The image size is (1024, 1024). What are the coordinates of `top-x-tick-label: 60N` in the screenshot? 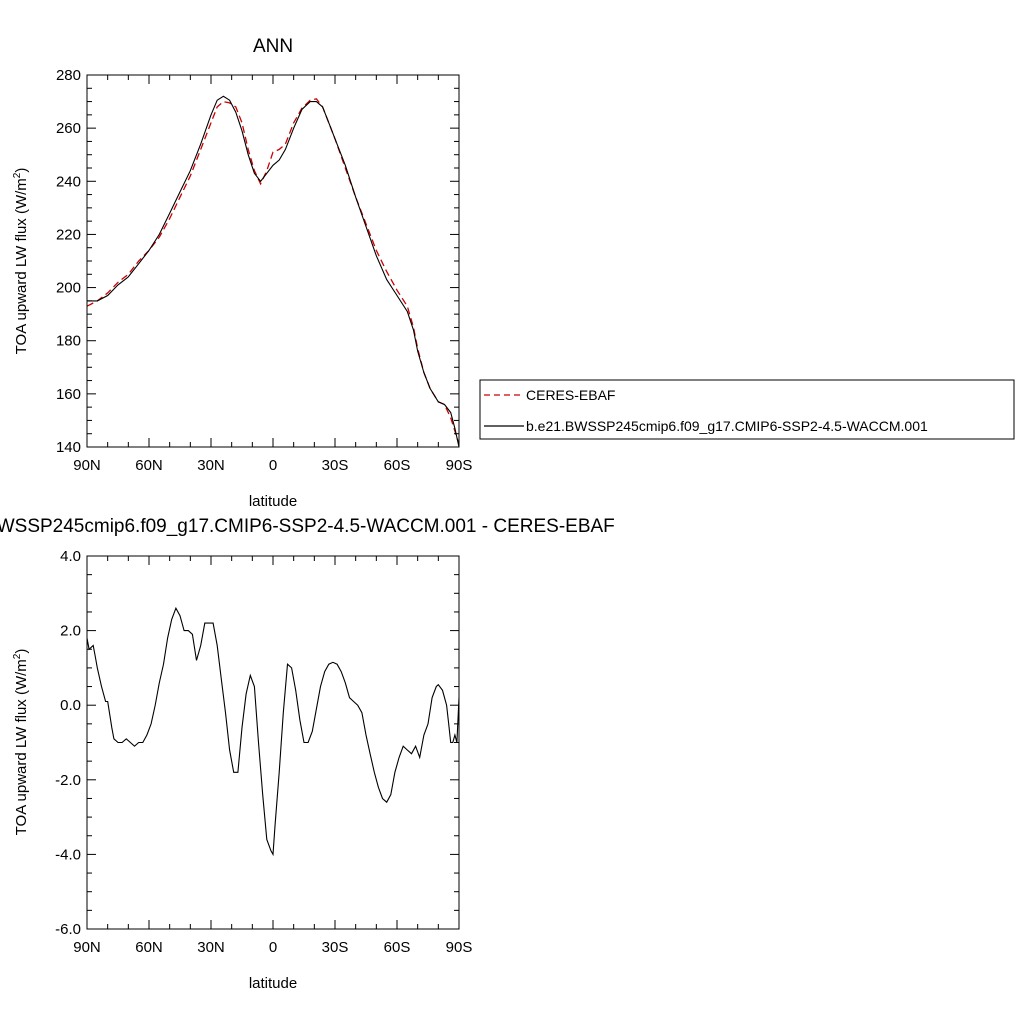 It's located at (149, 465).